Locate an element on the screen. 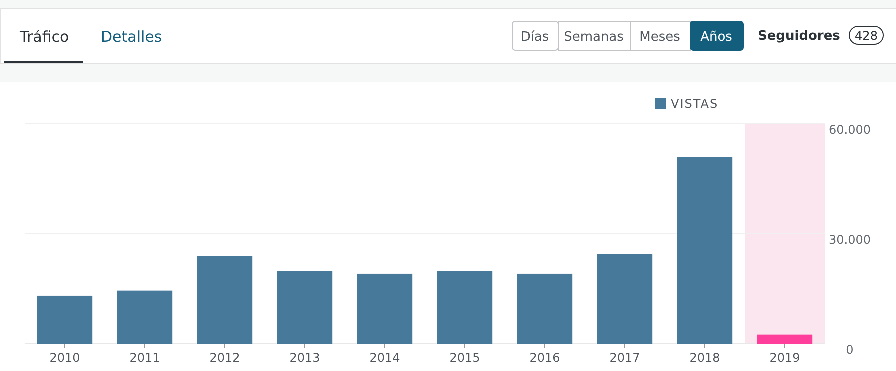 The width and height of the screenshot is (896, 371). x-tick-label: 2016 is located at coordinates (545, 358).